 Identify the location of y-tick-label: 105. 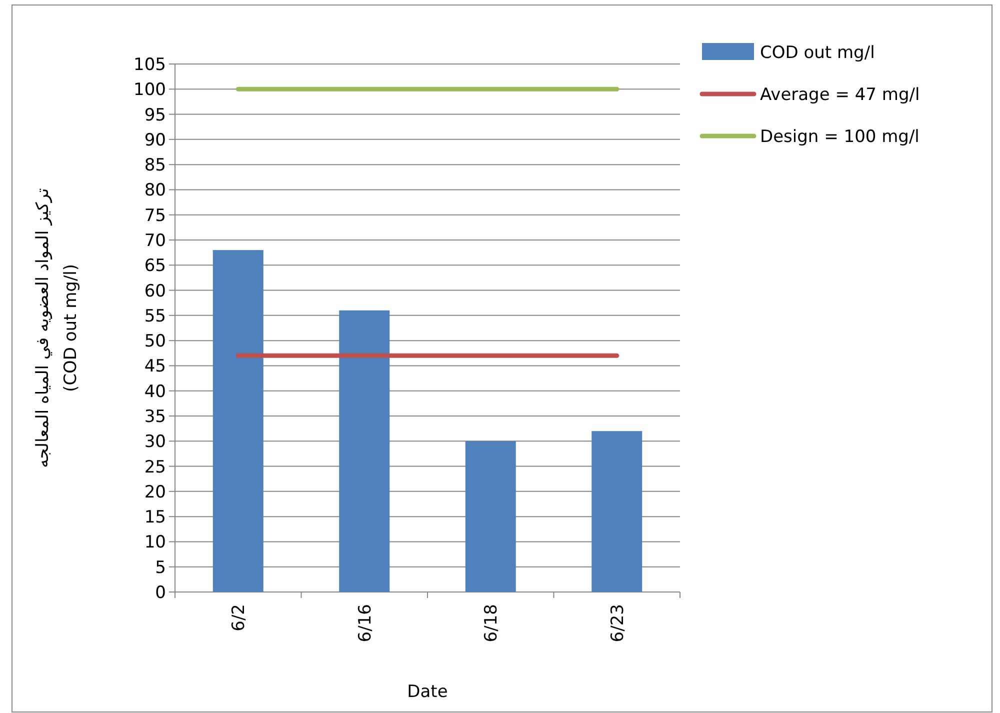
(150, 65).